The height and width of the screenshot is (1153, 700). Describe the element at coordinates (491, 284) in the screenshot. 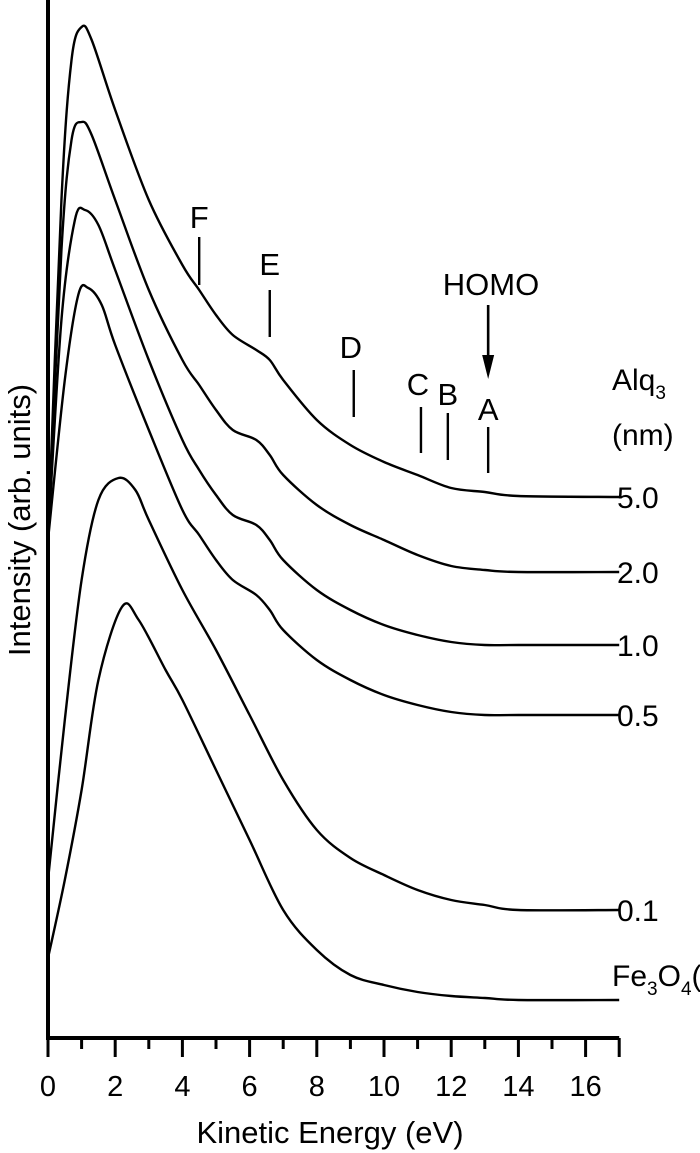

I see `homo-label: HOMO` at that location.